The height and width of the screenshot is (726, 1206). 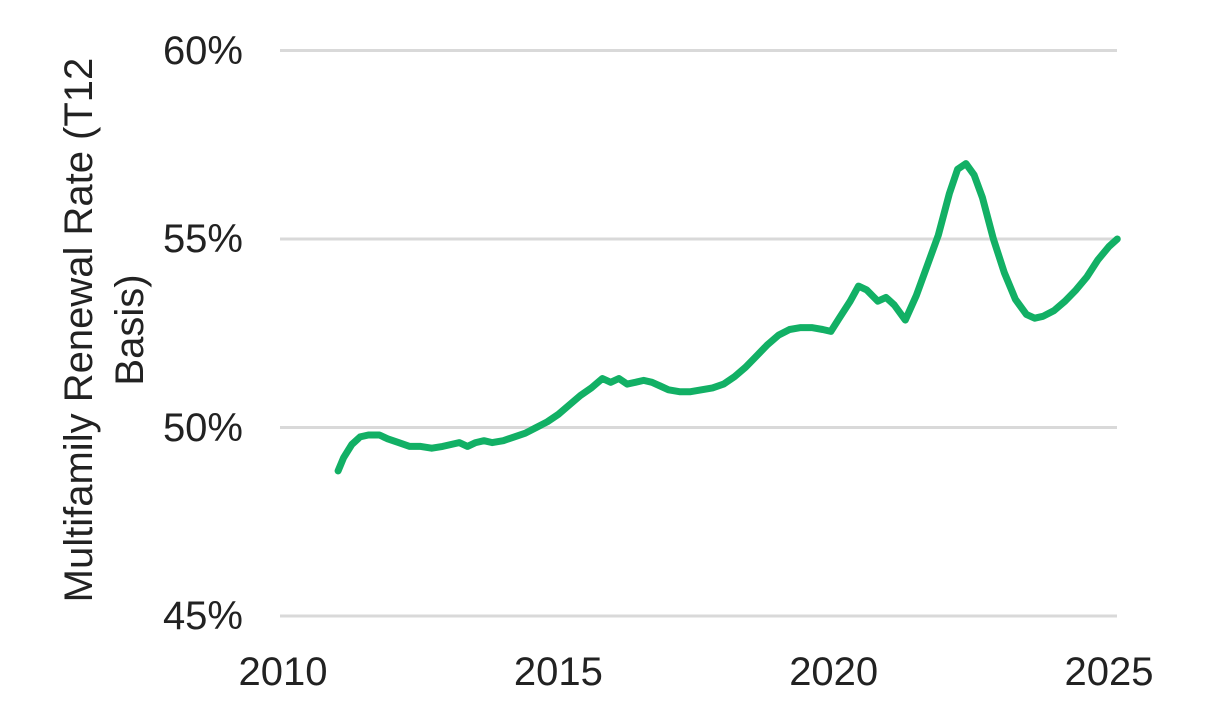 I want to click on y-tick-label-55: 55%, so click(x=202, y=239).